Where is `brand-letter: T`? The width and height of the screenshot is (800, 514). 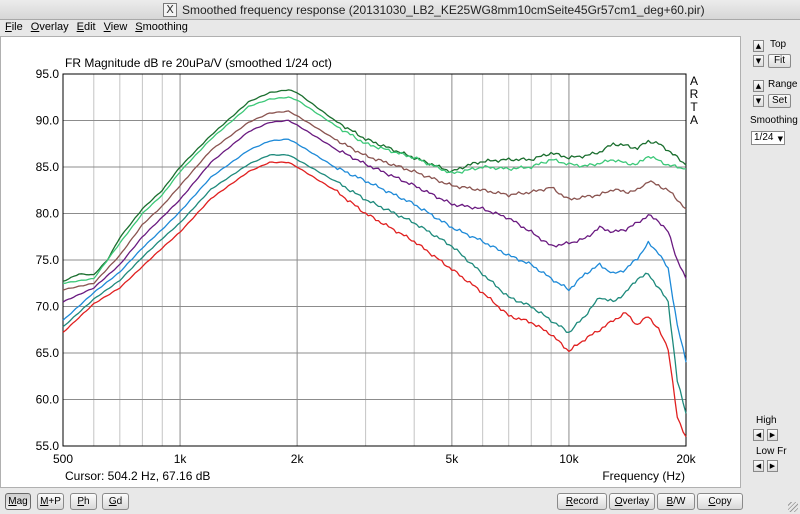
brand-letter: T is located at coordinates (694, 107).